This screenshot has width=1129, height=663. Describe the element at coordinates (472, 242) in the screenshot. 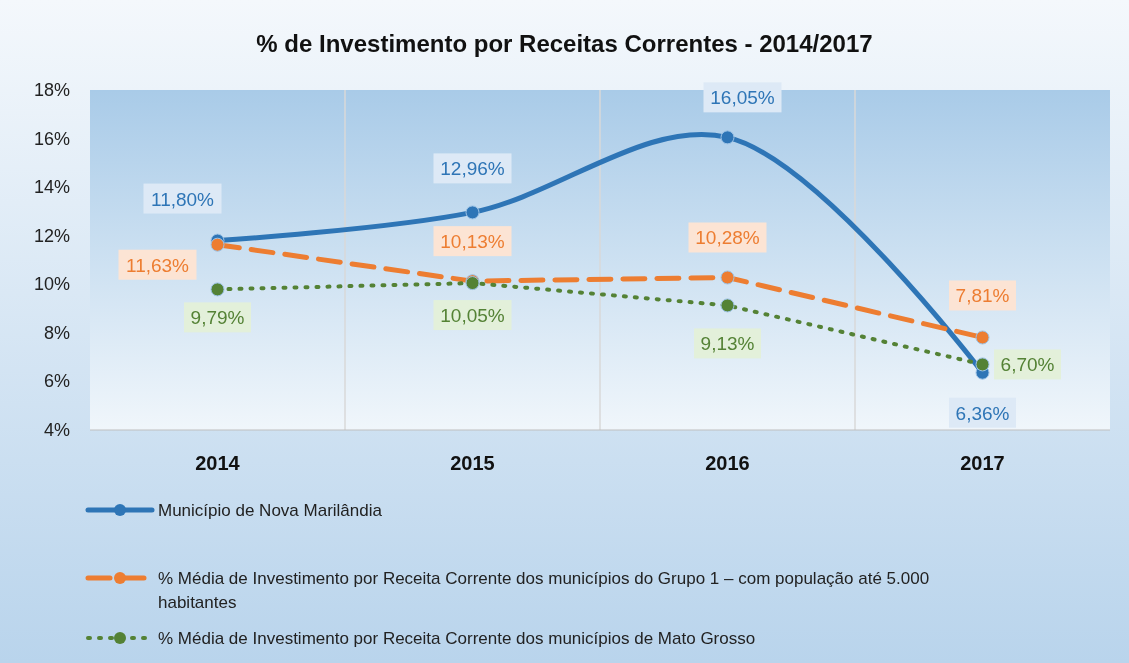

I see `data-label: 10,13%` at that location.